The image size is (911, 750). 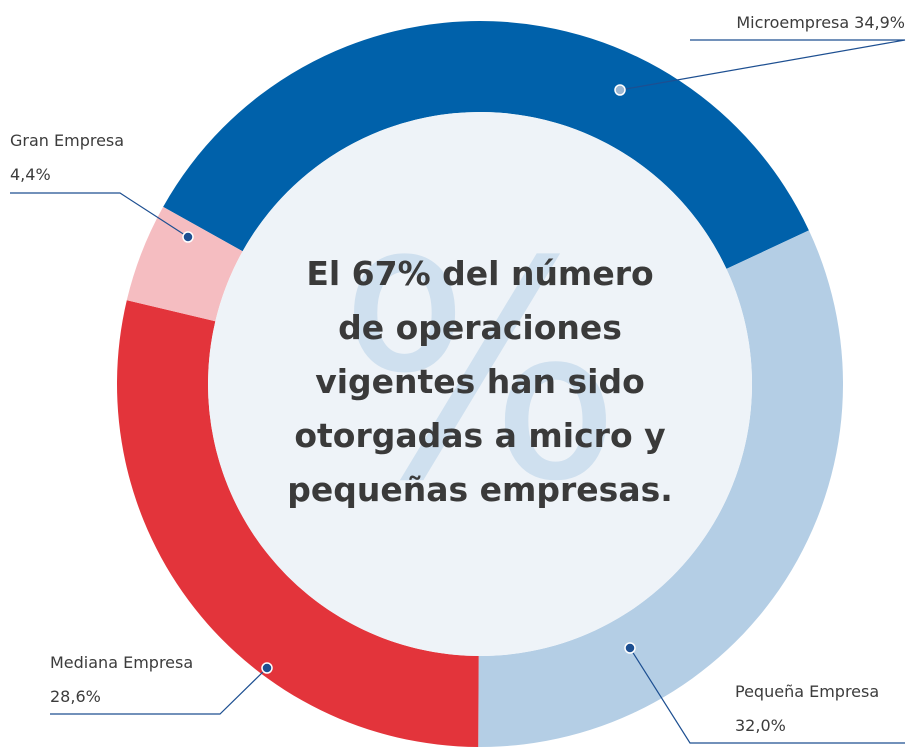 What do you see at coordinates (479, 435) in the screenshot?
I see `center-text: otorgadas a micro y` at bounding box center [479, 435].